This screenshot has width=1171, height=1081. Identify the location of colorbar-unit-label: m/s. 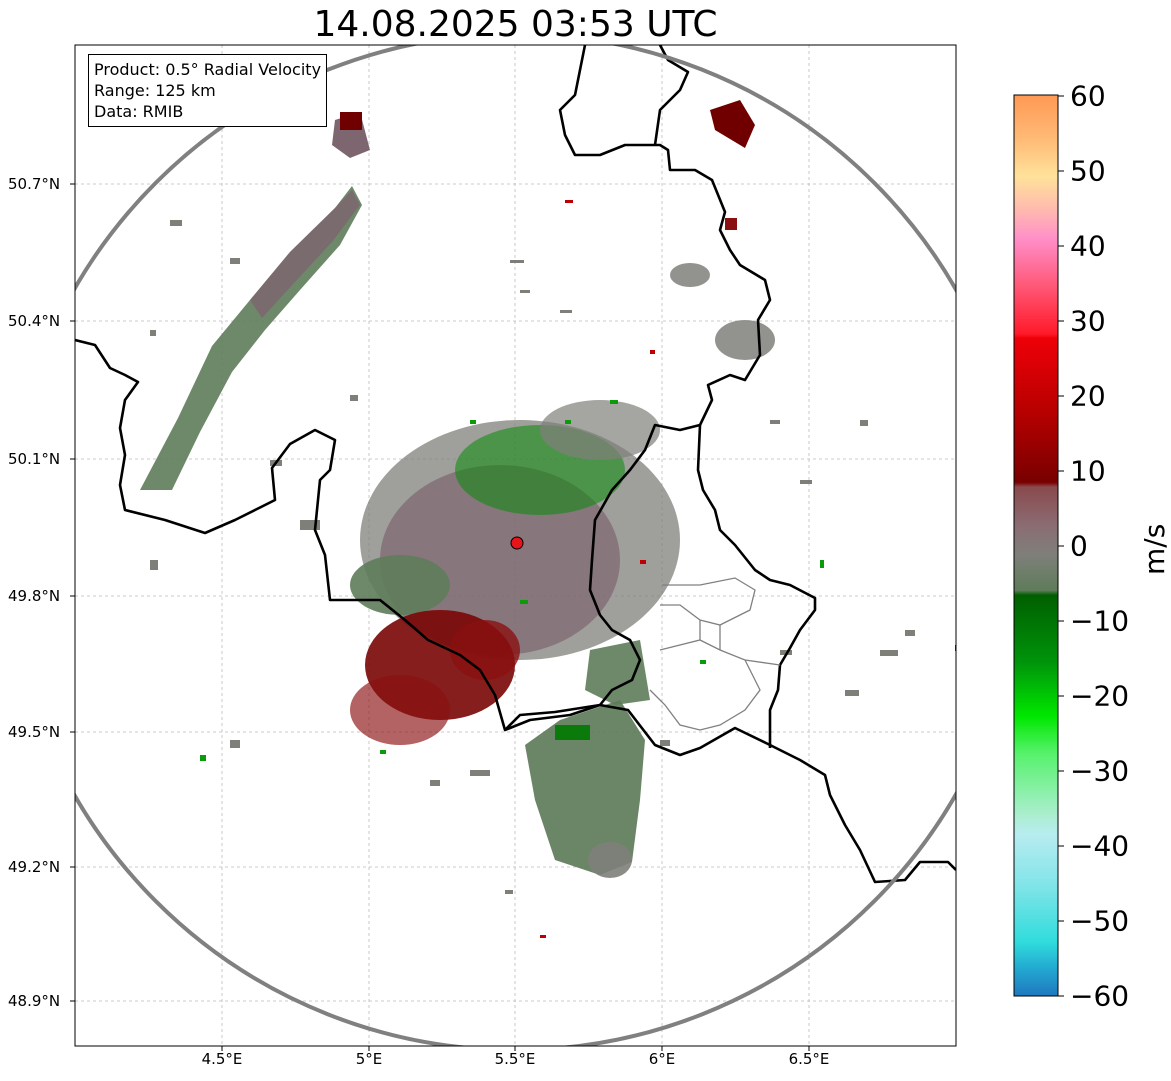
(1154, 549).